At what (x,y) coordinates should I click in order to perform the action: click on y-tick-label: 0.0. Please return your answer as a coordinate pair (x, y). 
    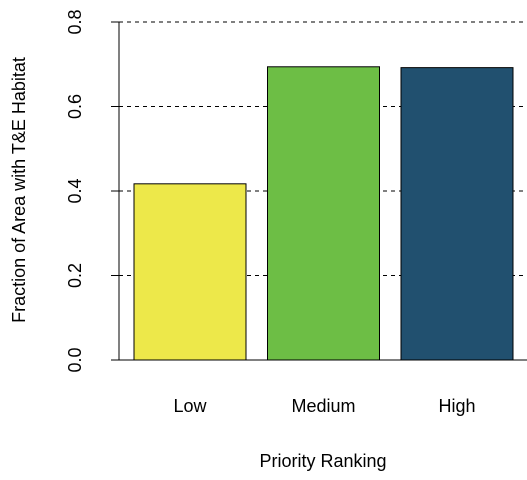
    Looking at the image, I should click on (75, 359).